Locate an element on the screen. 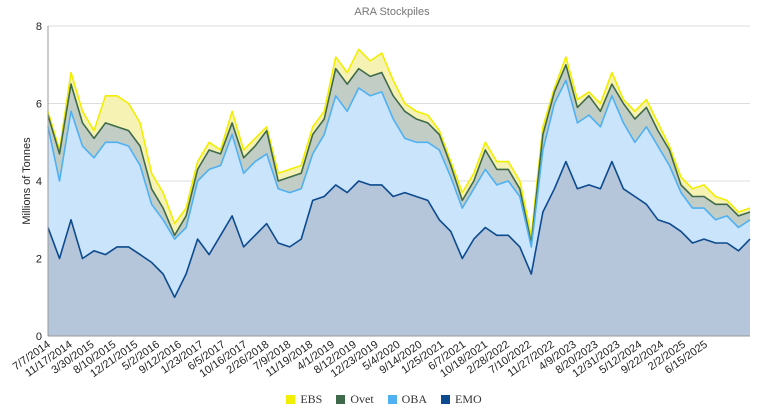 The height and width of the screenshot is (418, 768). legend-item-ovet: Ovet is located at coordinates (355, 399).